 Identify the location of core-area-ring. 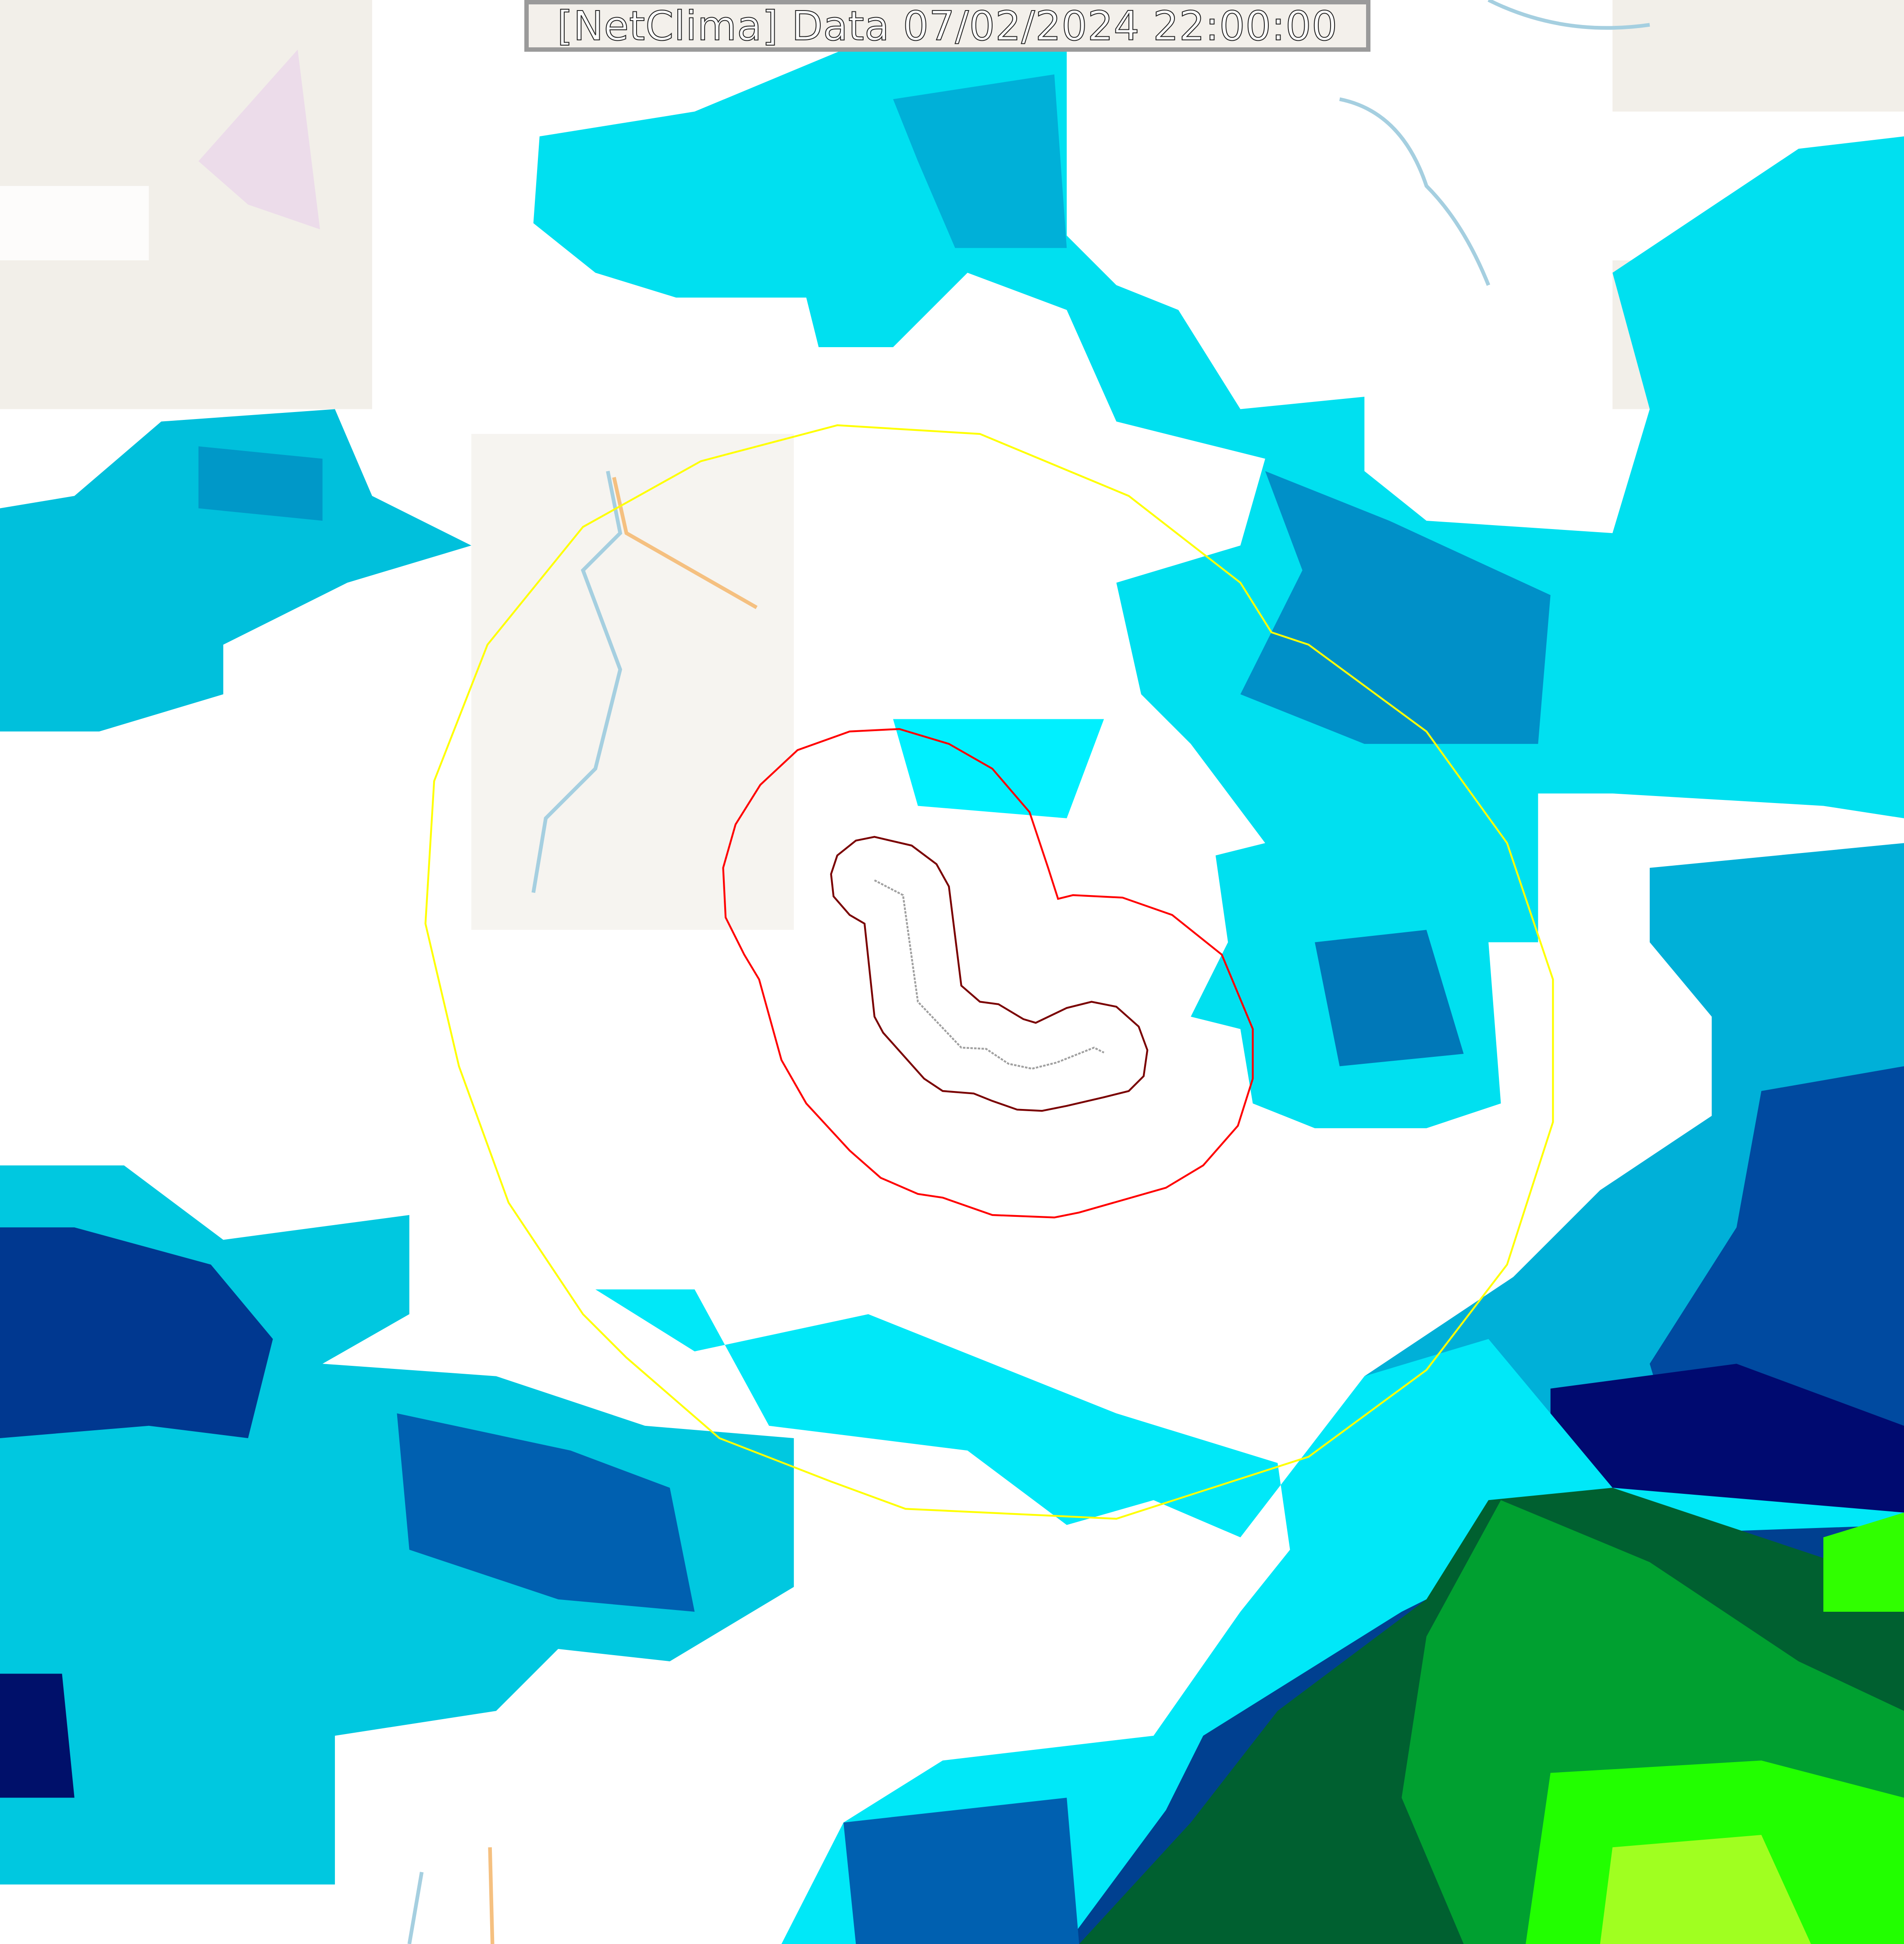
(989, 974).